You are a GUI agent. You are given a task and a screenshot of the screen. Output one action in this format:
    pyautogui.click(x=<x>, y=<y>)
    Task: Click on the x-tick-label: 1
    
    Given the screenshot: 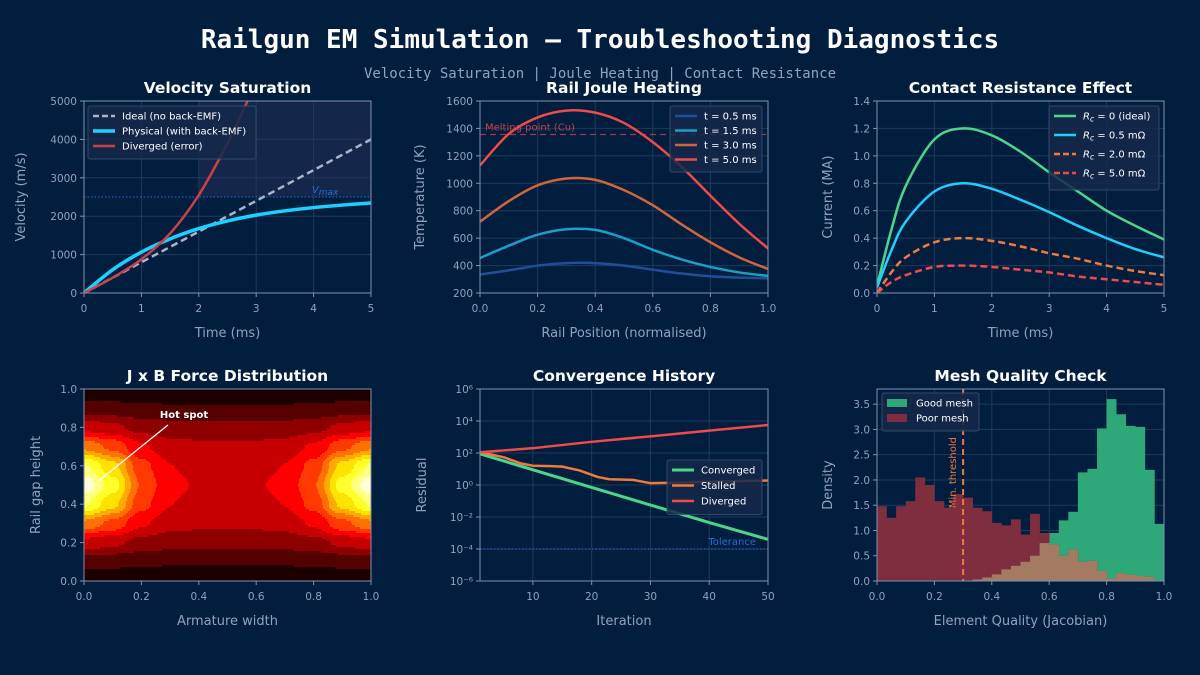 What is the action you would take?
    pyautogui.click(x=934, y=309)
    